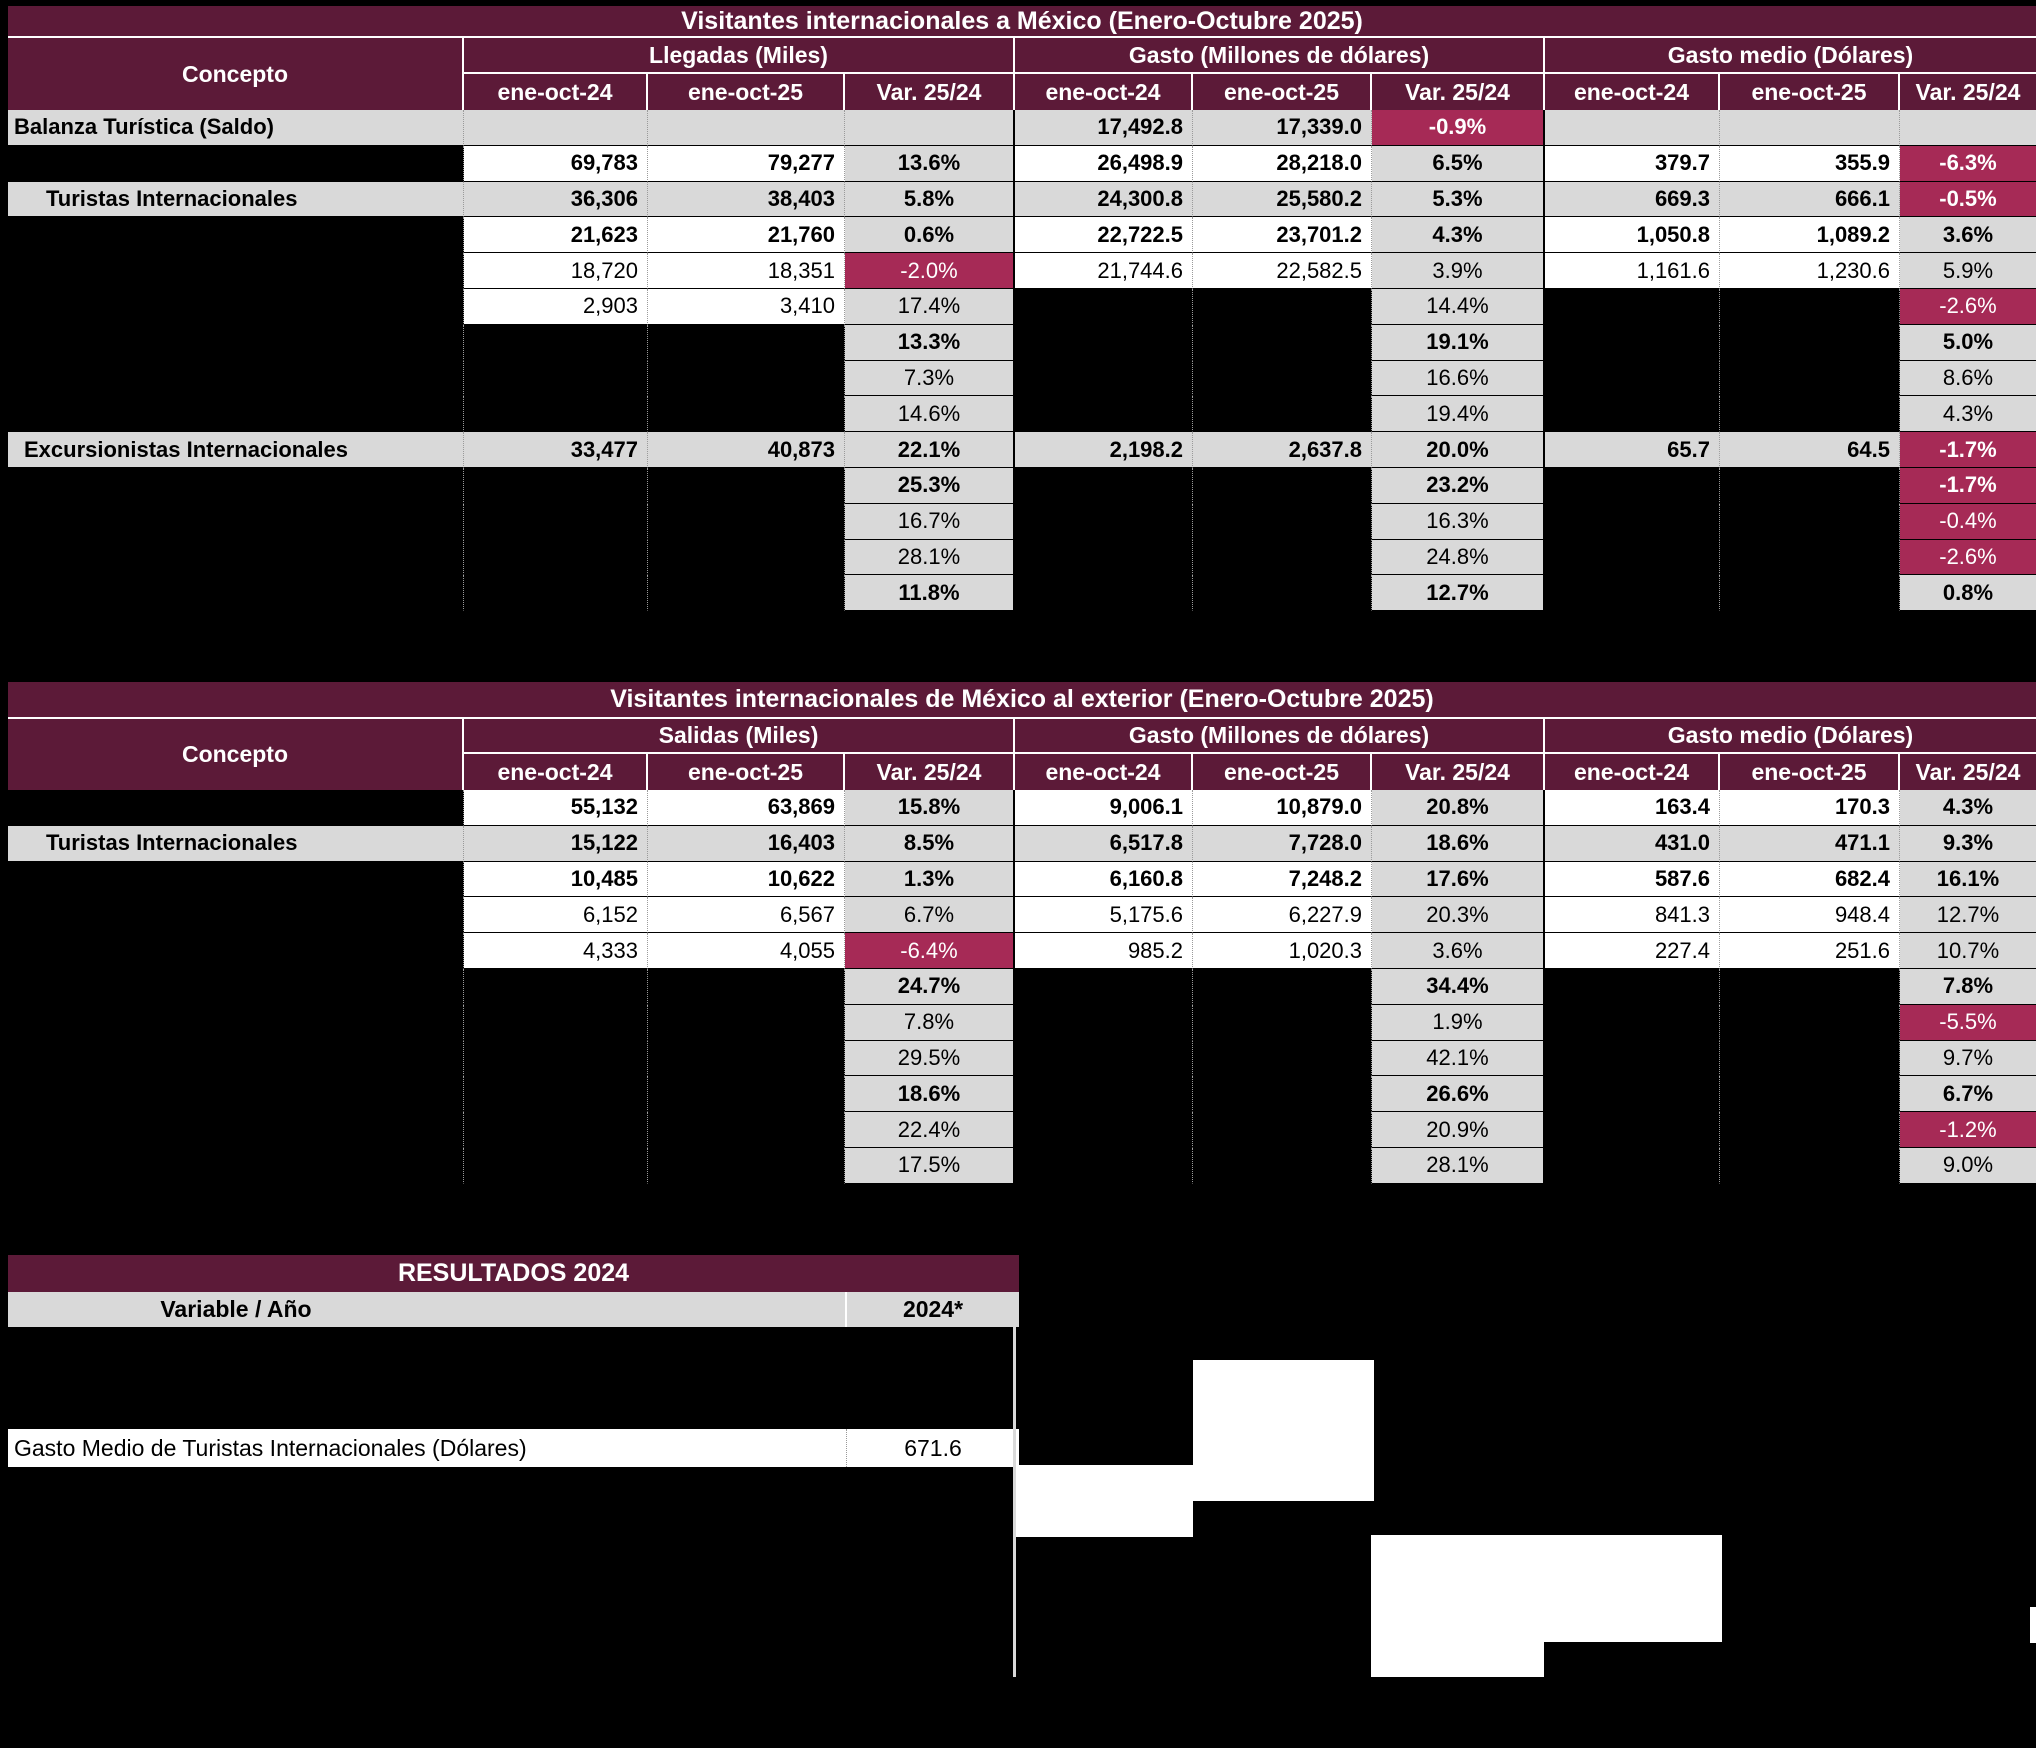 The width and height of the screenshot is (2036, 1748). I want to click on value-cell: 163.4, so click(1632, 808).